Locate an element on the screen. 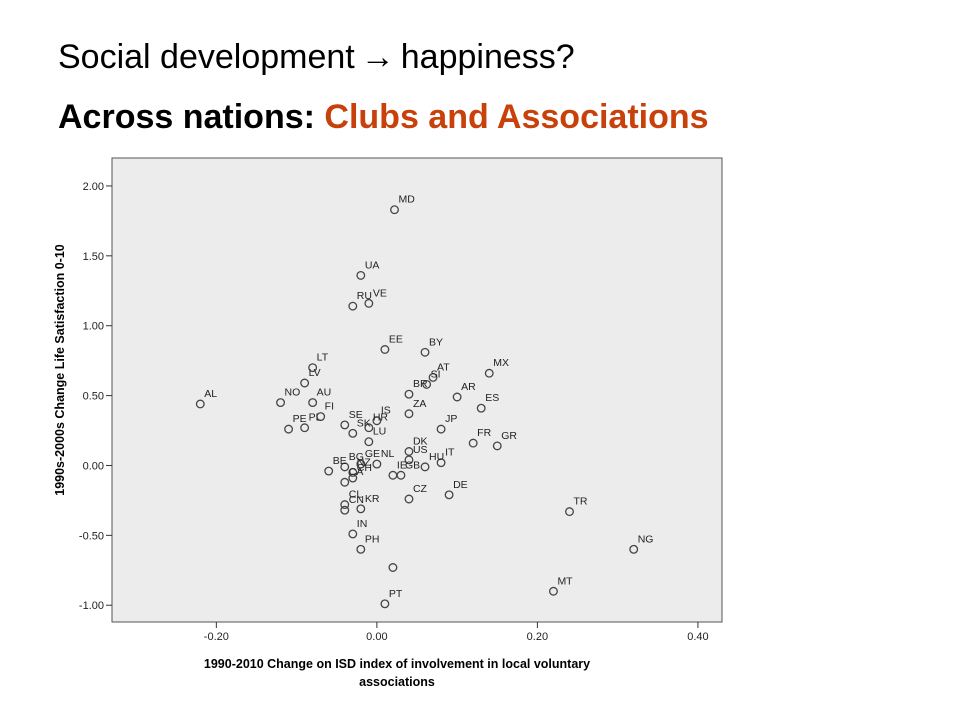 This screenshot has height=720, width=960. x-axis-title-line2: associations is located at coordinates (397, 682).